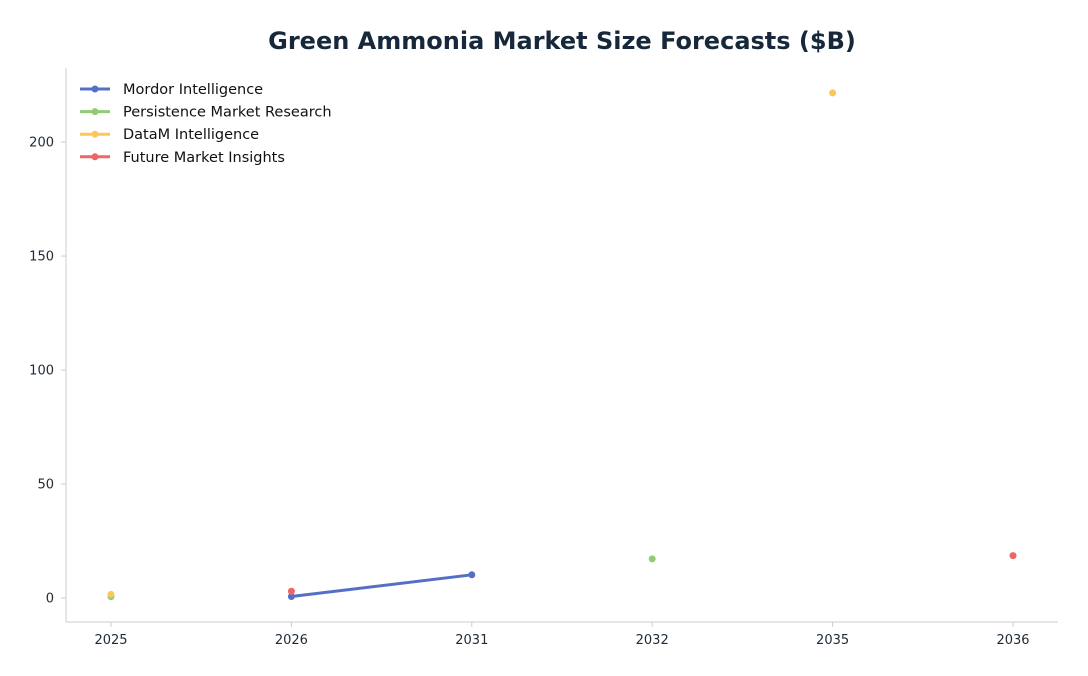 This screenshot has width=1088, height=676. Describe the element at coordinates (471, 640) in the screenshot. I see `x-tick-label: 2031` at that location.